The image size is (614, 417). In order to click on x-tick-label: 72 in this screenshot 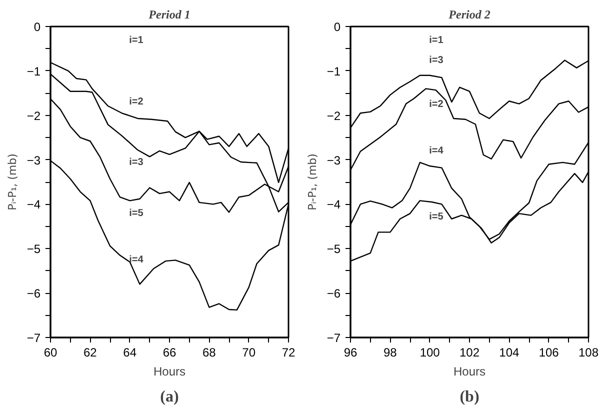, I will do `click(289, 353)`.